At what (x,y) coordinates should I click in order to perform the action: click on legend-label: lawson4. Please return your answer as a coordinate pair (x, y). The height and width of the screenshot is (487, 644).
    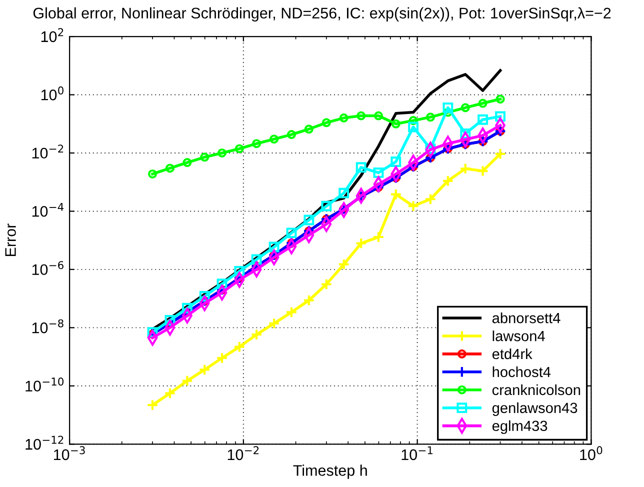
    Looking at the image, I should click on (518, 336).